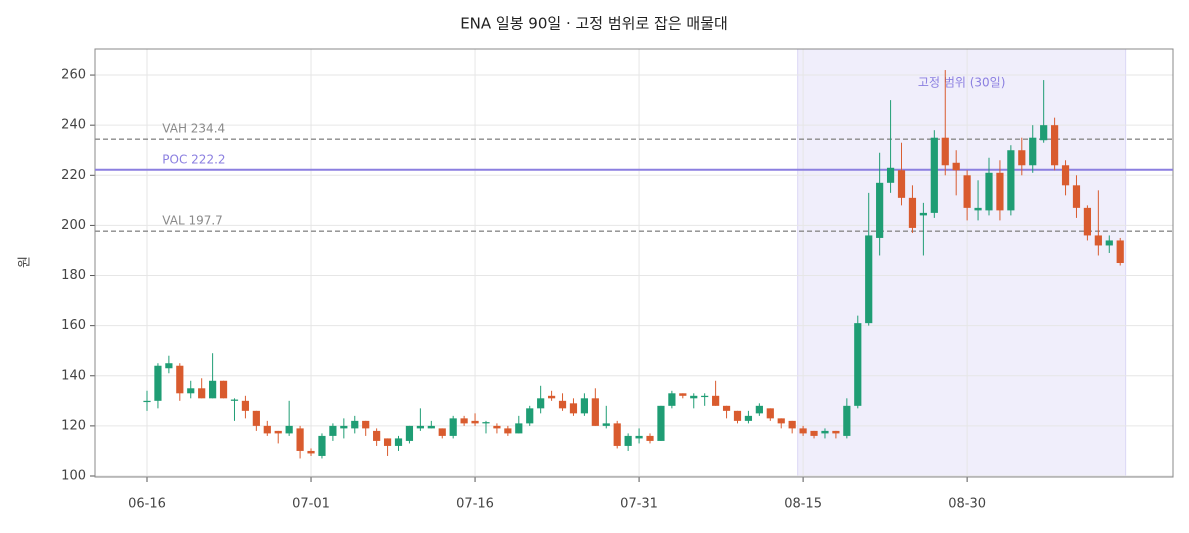  I want to click on y-tick-label: 100, so click(73, 475).